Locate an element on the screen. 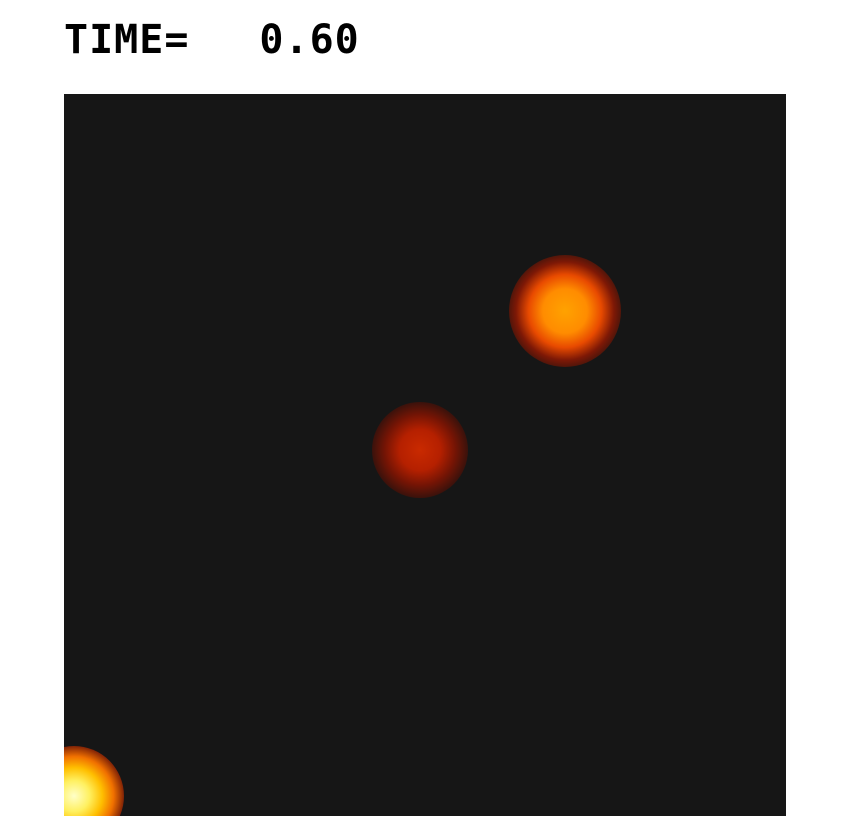  time-value: 0.60 is located at coordinates (309, 40).